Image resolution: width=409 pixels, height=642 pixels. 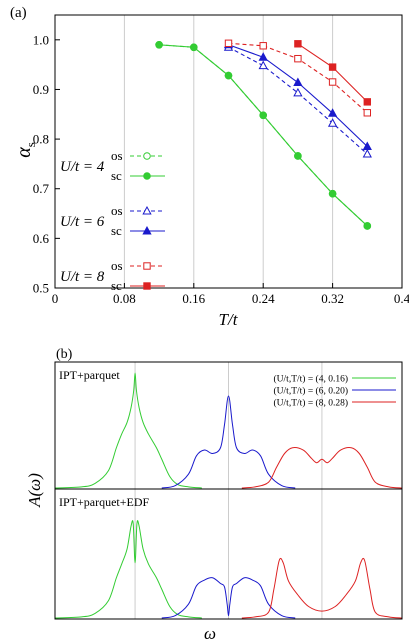 I want to click on panel-a-legend: os sc os sc os sc U/t = 4 U/t = 6 U/t = 8, so click(x=112, y=220).